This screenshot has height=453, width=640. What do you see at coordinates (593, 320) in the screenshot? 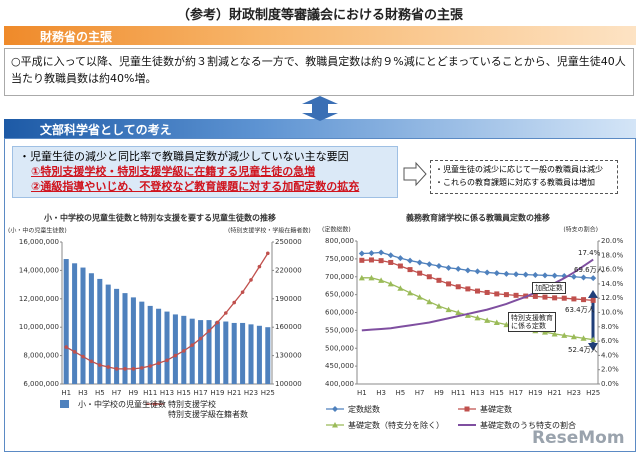
I see `range-arrow` at bounding box center [593, 320].